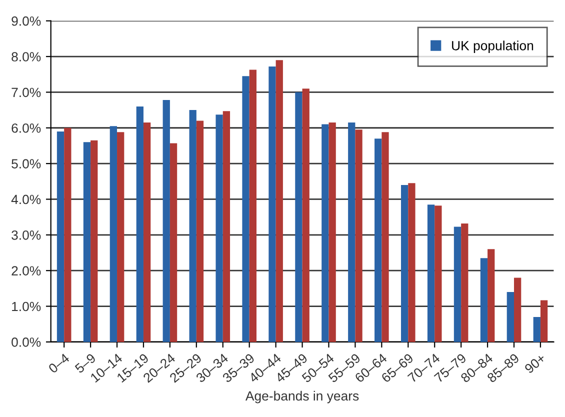  What do you see at coordinates (26, 93) in the screenshot?
I see `y-tick-label: 7.0%` at bounding box center [26, 93].